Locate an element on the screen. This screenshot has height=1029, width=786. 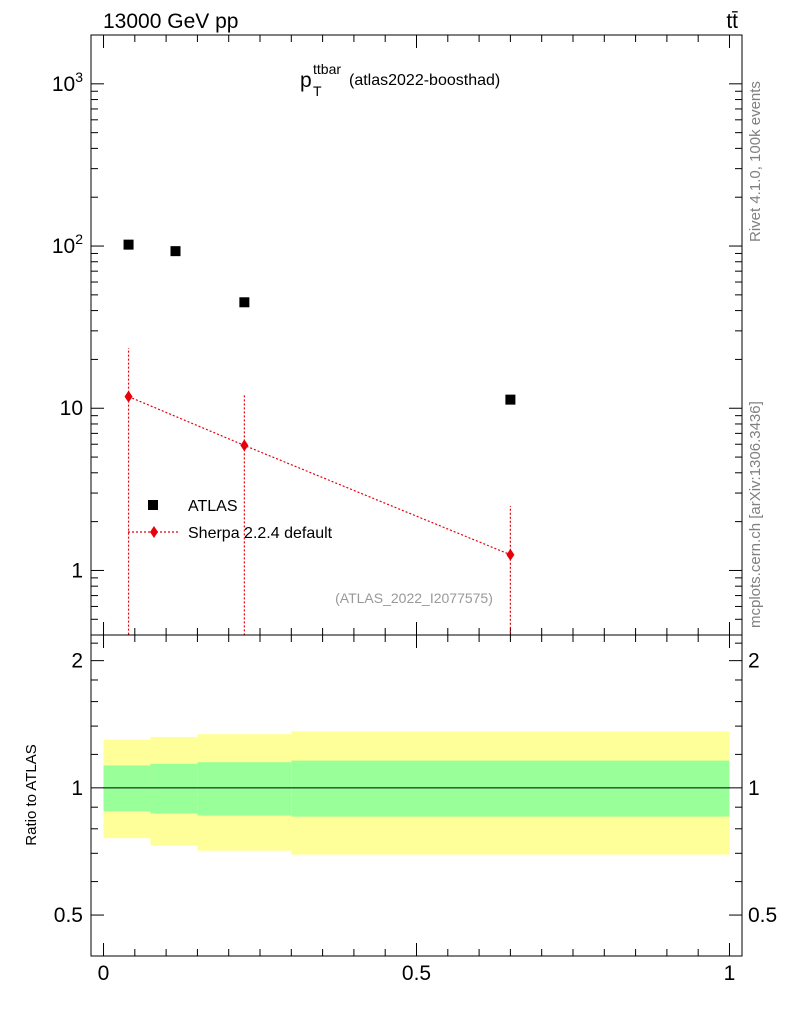
title-main: p is located at coordinates (306, 80).